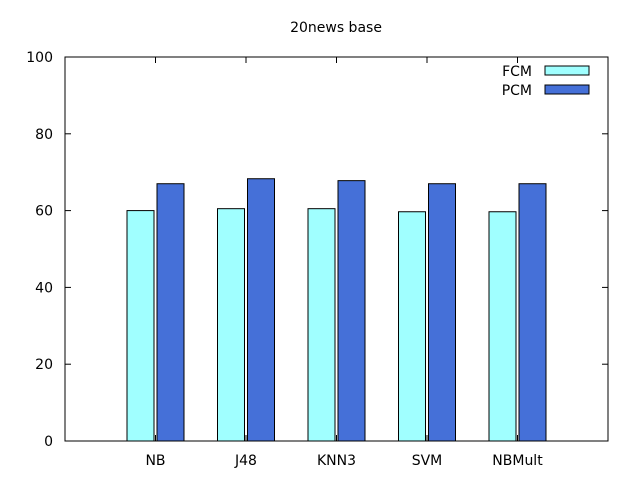 This screenshot has width=640, height=480. I want to click on bar-pcm-nbmult, so click(532, 312).